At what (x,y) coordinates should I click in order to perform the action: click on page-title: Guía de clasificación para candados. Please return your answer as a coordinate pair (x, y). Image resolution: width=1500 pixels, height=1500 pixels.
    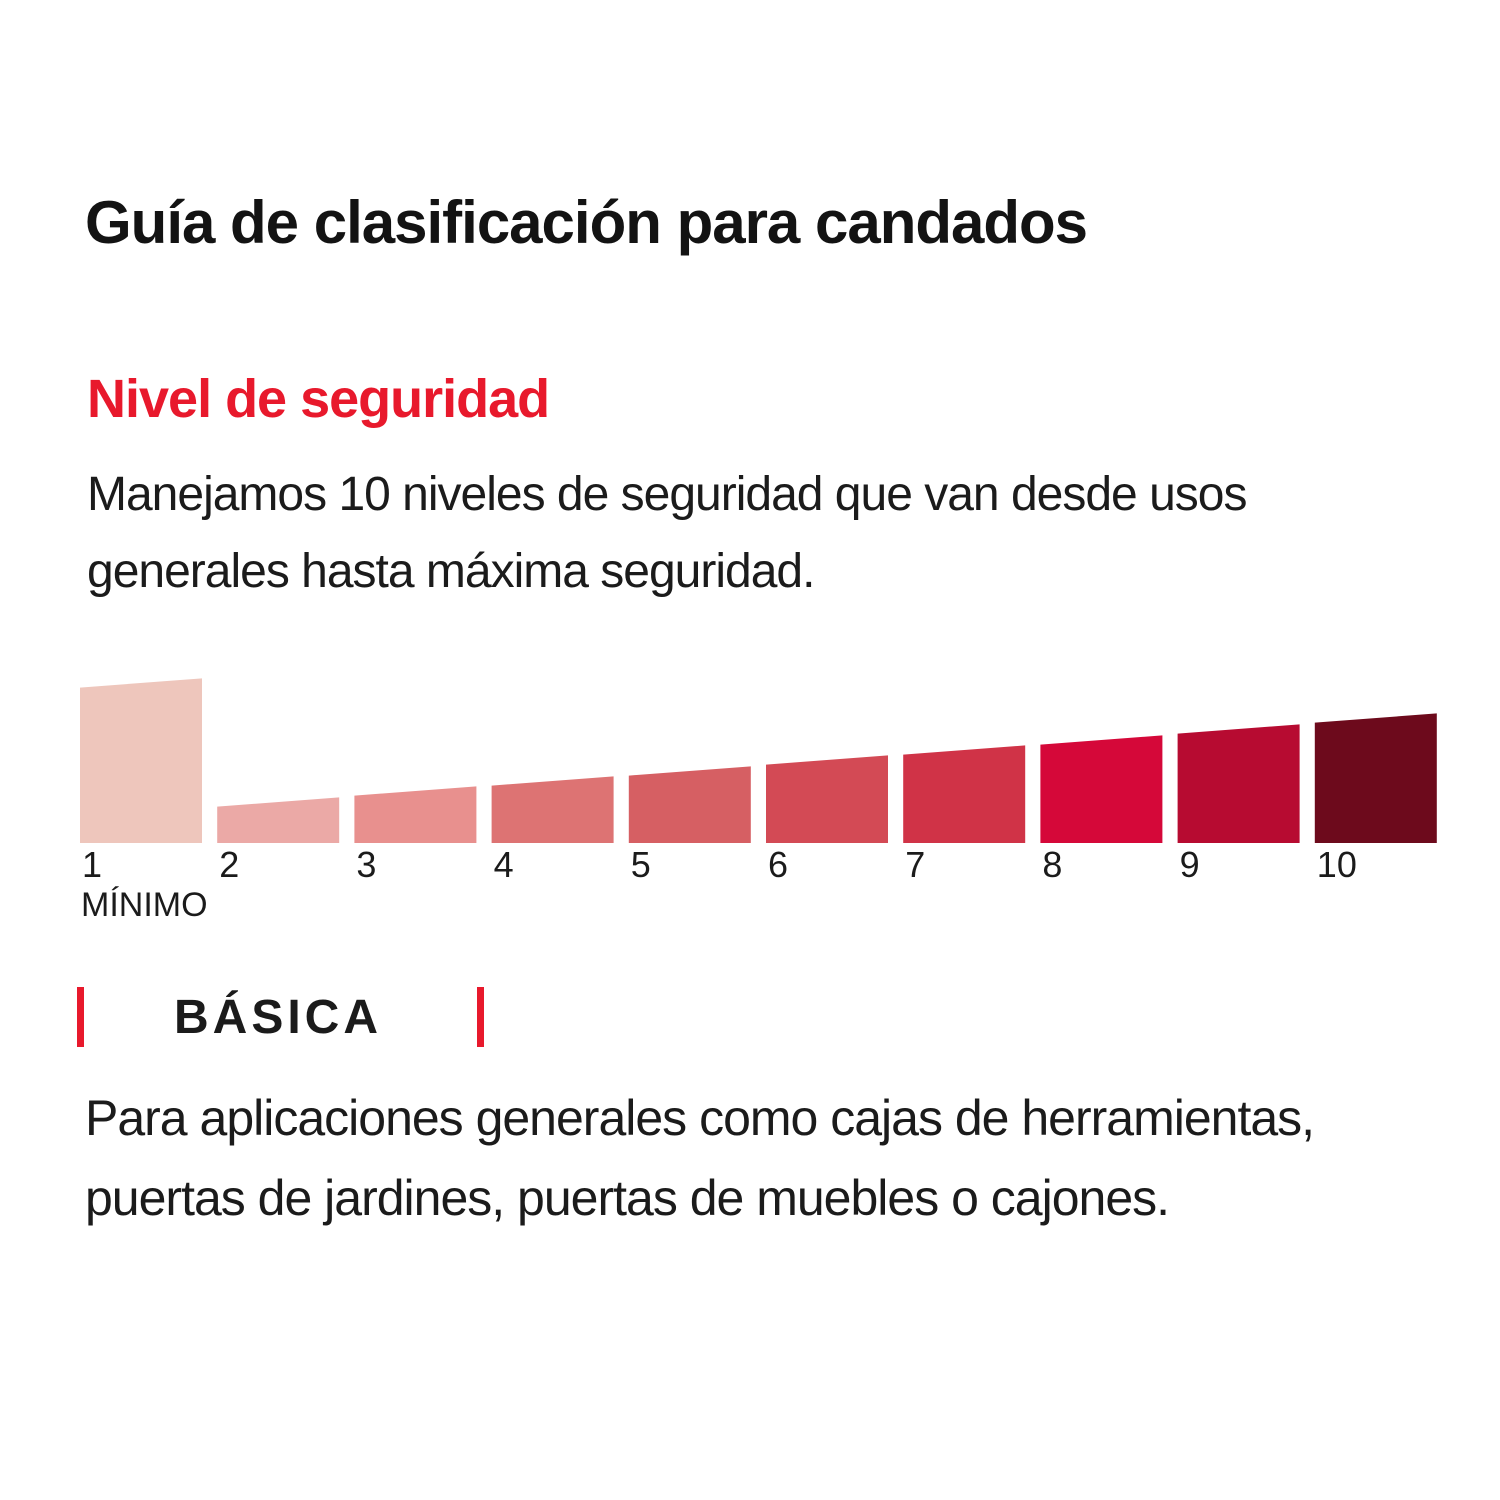
    Looking at the image, I should click on (586, 222).